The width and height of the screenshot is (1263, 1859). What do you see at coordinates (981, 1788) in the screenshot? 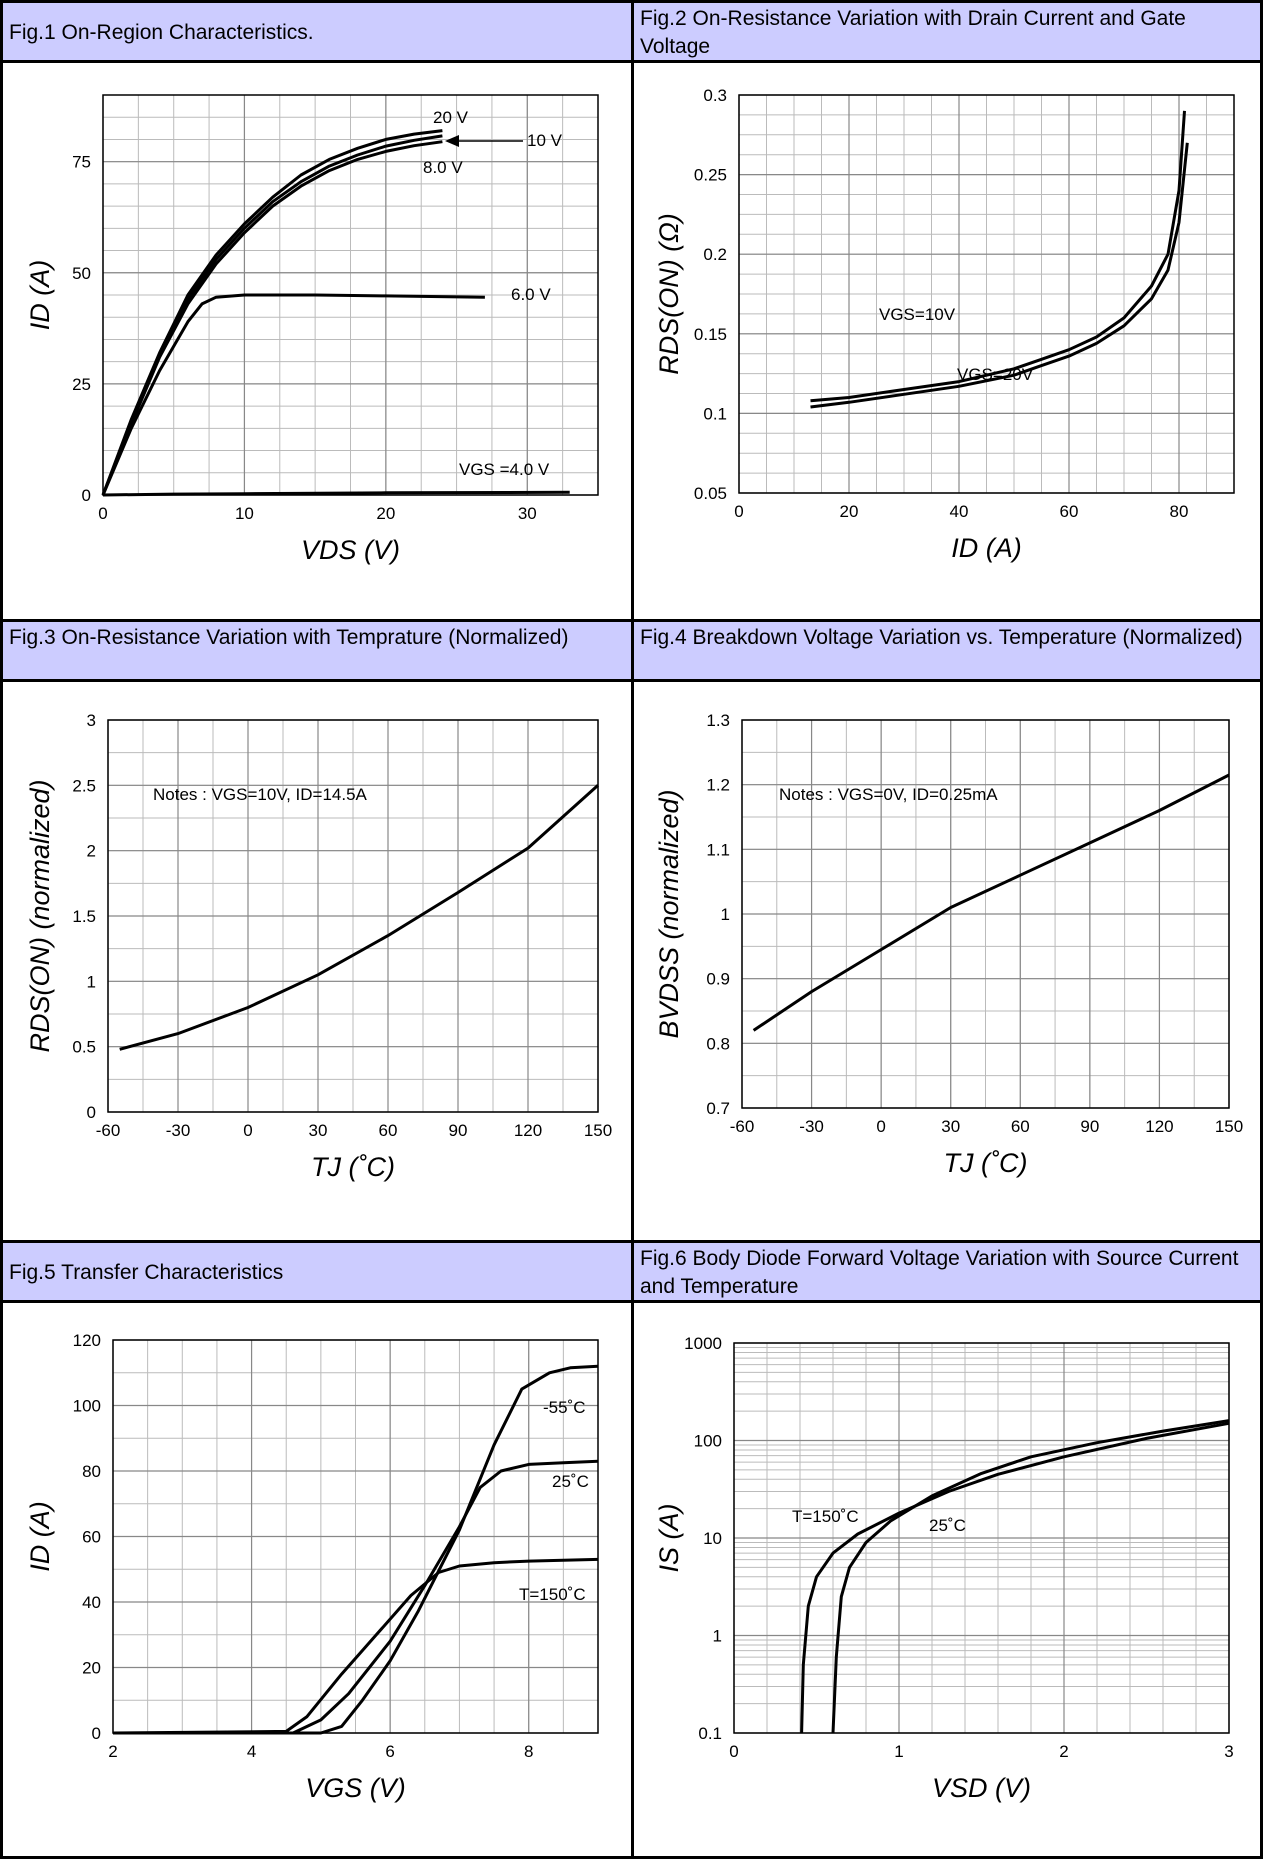
I see `x-axis-label: VSD (V)` at bounding box center [981, 1788].